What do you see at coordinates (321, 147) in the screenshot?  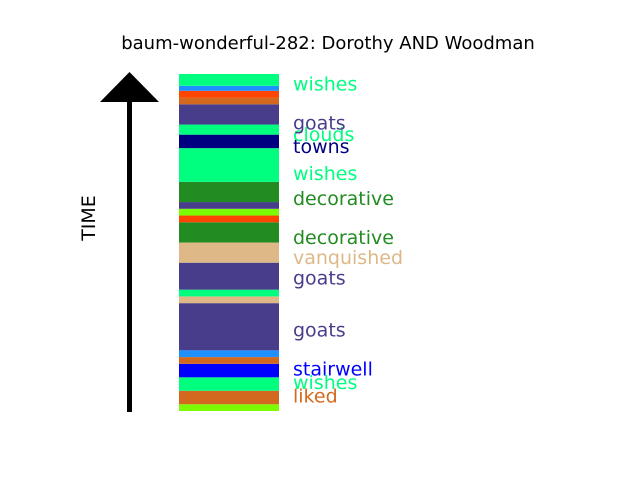 I see `band-word-label: towns` at bounding box center [321, 147].